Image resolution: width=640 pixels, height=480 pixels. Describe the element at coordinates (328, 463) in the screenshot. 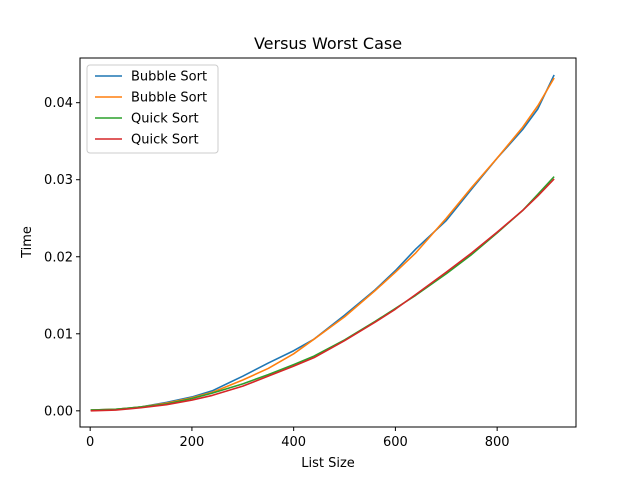

I see `x-axis-label: List Size` at that location.